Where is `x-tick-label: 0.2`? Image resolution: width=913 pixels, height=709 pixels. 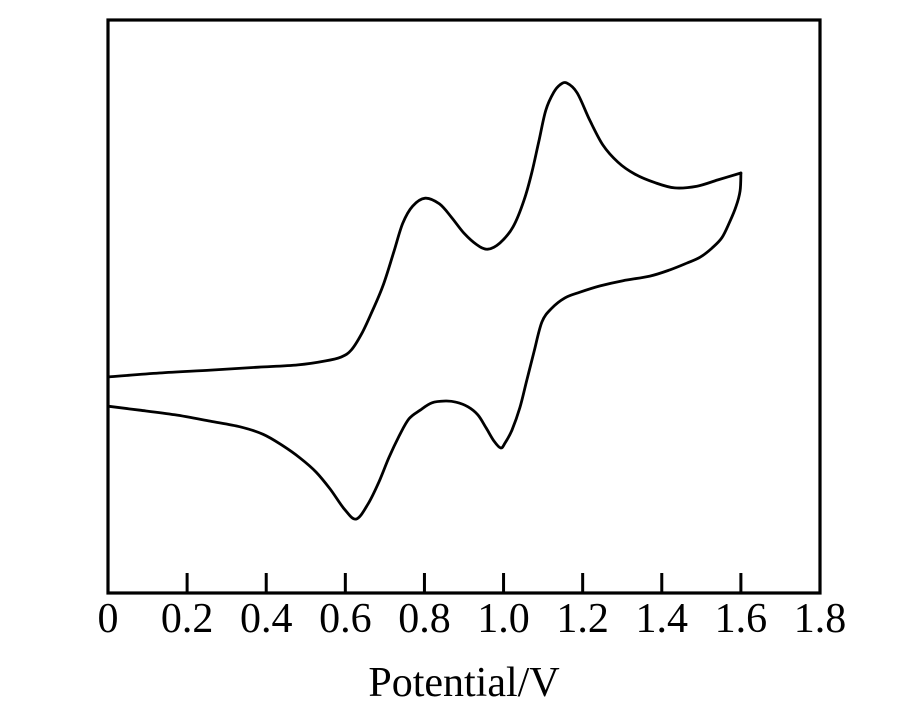
x-tick-label: 0.2 is located at coordinates (187, 619).